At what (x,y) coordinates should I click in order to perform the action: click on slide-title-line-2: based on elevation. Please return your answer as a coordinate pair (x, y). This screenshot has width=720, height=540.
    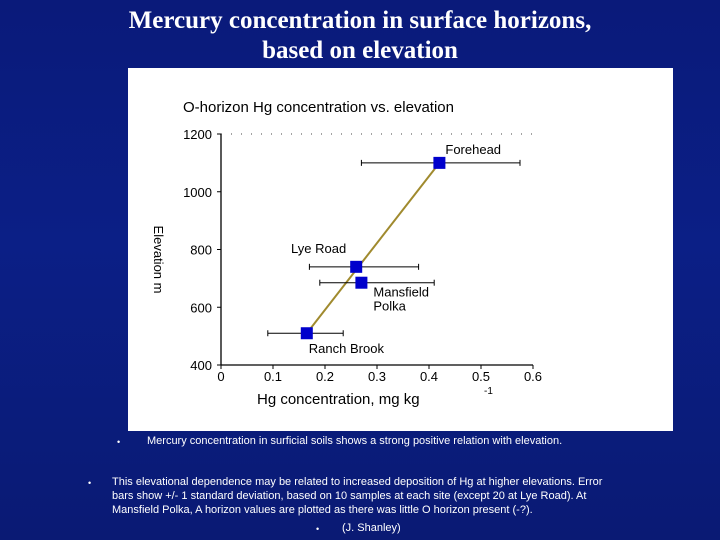
    Looking at the image, I should click on (360, 50).